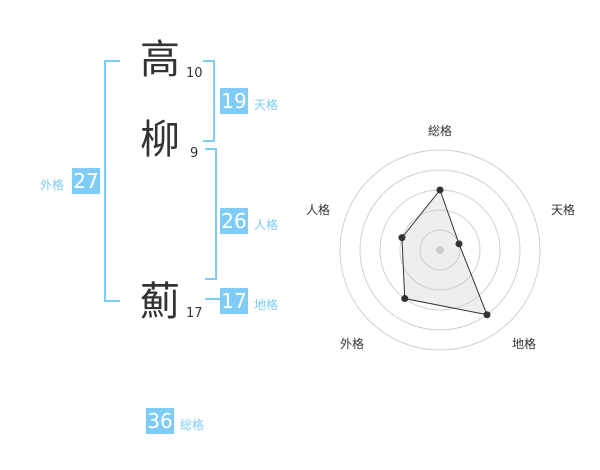 This screenshot has height=470, width=600. Describe the element at coordinates (266, 305) in the screenshot. I see `chikaku-label: 地格` at that location.